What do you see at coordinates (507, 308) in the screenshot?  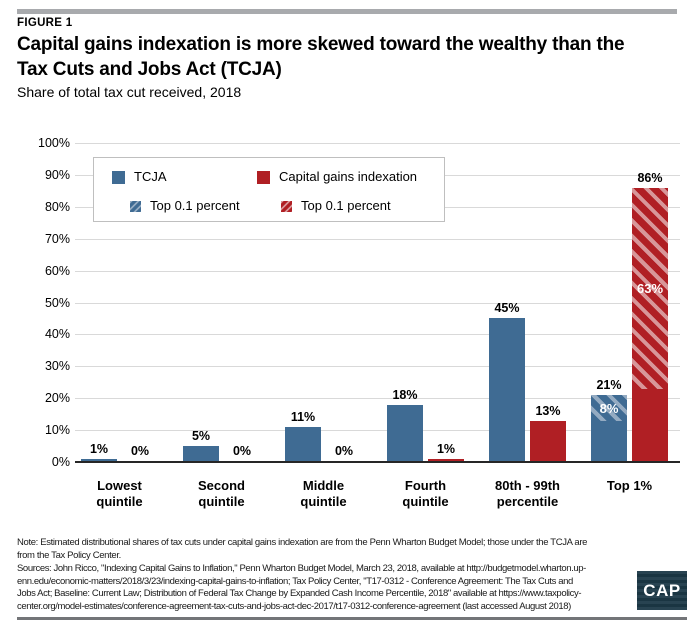 I see `bar-value-label: 45%` at bounding box center [507, 308].